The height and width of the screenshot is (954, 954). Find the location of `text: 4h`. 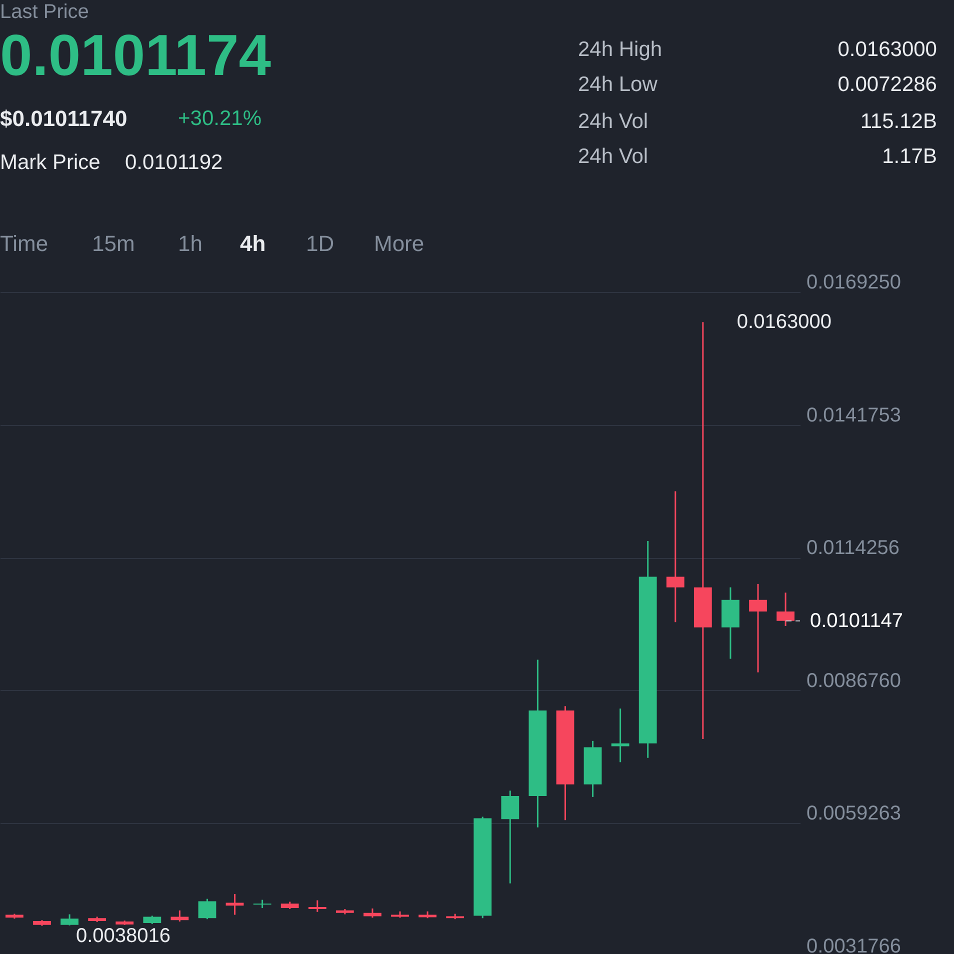

text: 4h is located at coordinates (253, 243).